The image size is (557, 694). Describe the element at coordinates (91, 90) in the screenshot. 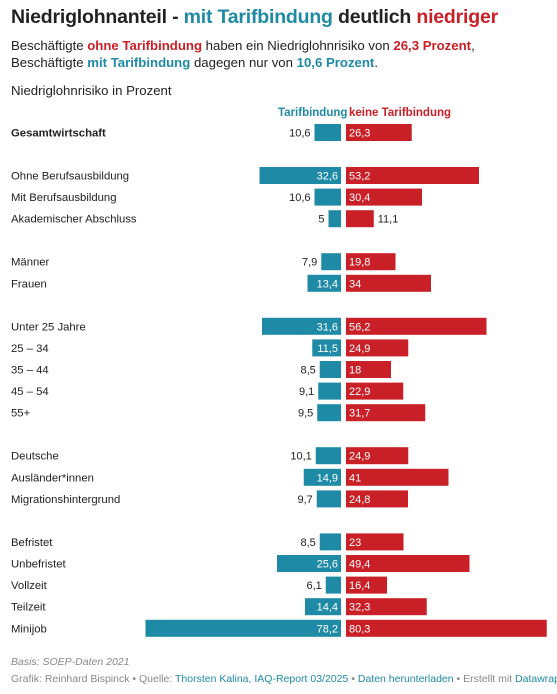

I see `chart-note: Niedriglohnrisiko in Prozent` at that location.